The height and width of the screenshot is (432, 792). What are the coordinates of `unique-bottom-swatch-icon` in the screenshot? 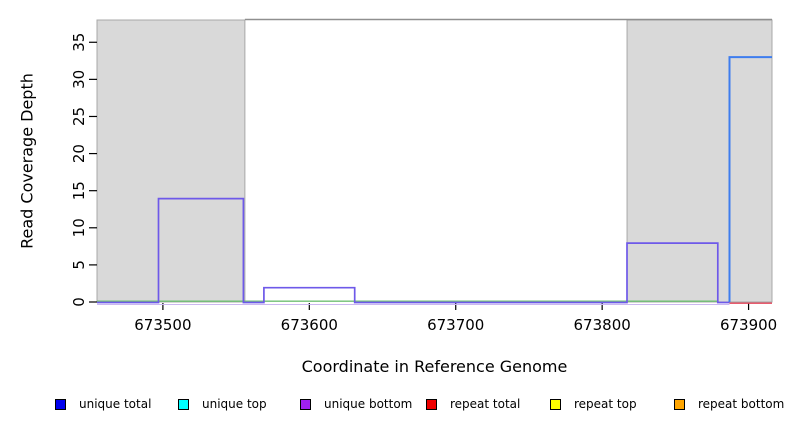 It's located at (305, 404).